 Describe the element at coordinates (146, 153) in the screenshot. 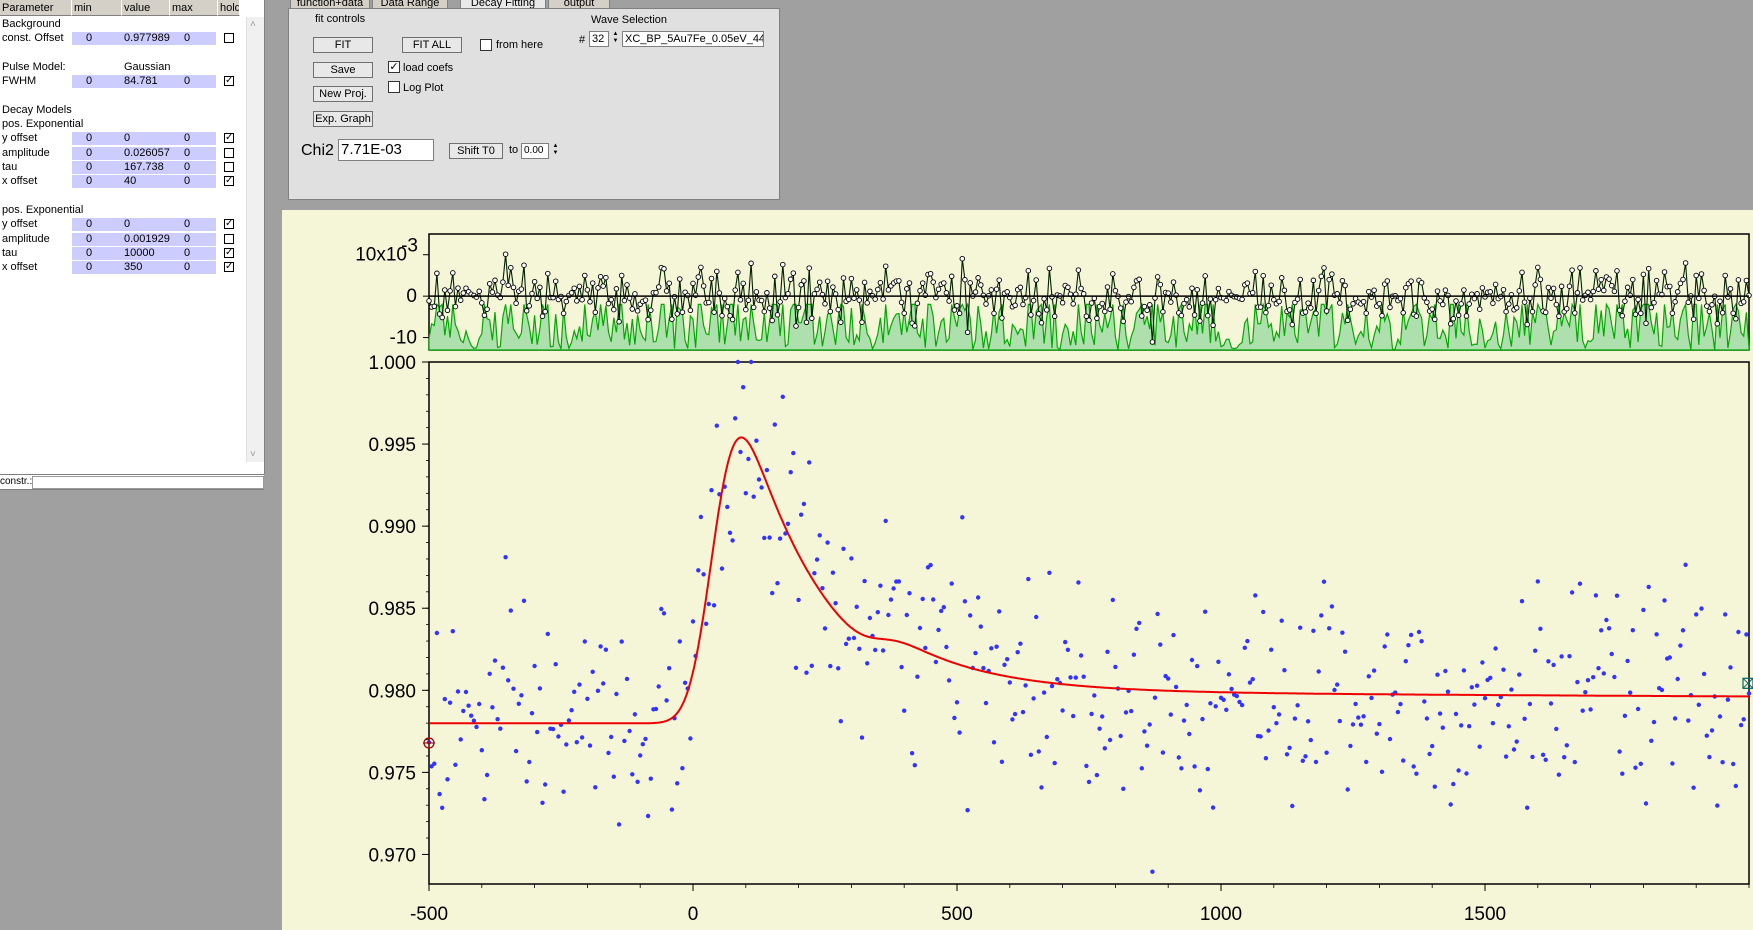

I see `parameter-value-cell: 0.026057` at that location.